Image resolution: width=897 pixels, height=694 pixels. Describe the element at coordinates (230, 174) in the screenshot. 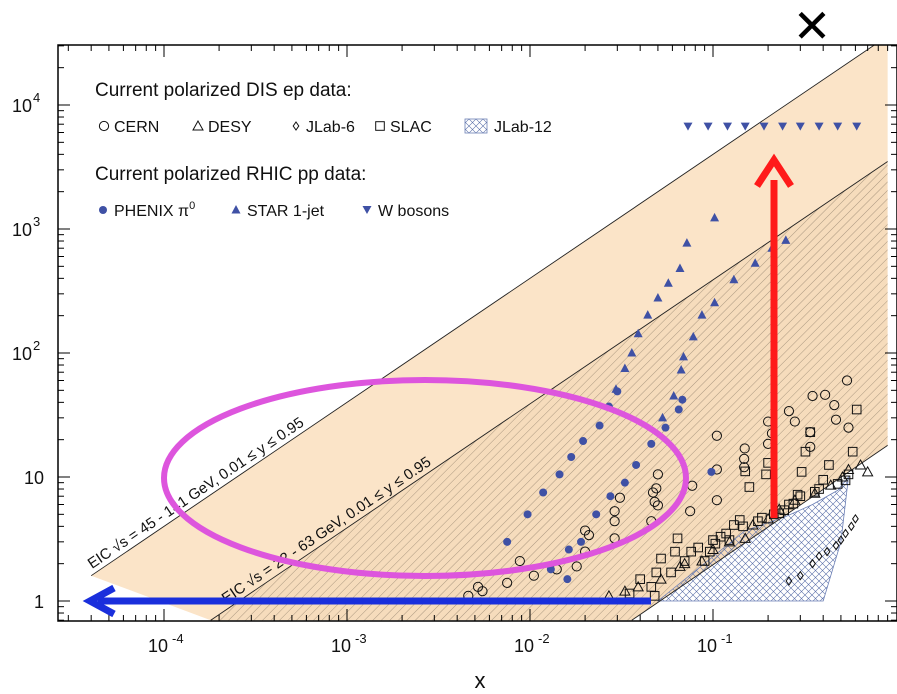

I see `legend-rhic-title: Current polarized RHIC pp data:` at that location.